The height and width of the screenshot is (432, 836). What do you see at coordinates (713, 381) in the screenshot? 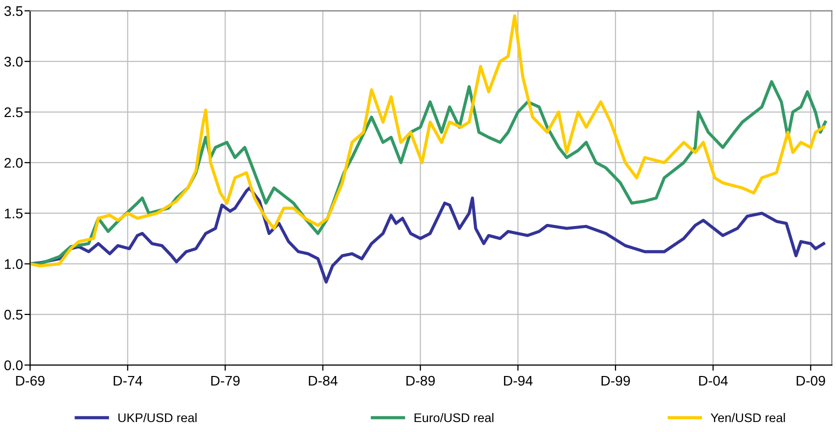
I see `x-tick-label: D-04` at bounding box center [713, 381].